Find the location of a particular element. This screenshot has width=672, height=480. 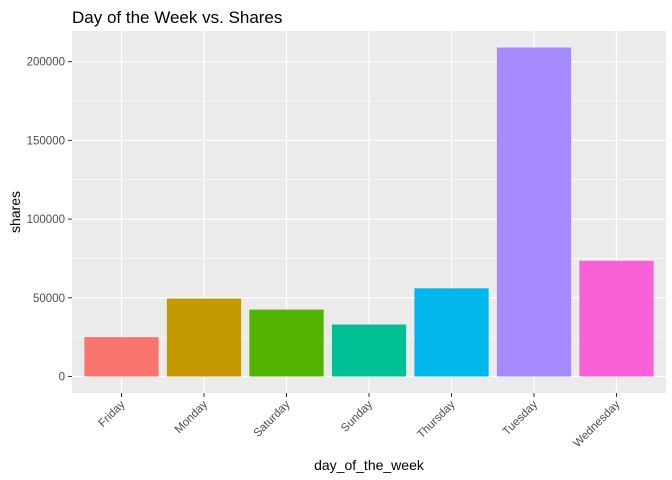

y-tick-label: 100000 is located at coordinates (46, 220).